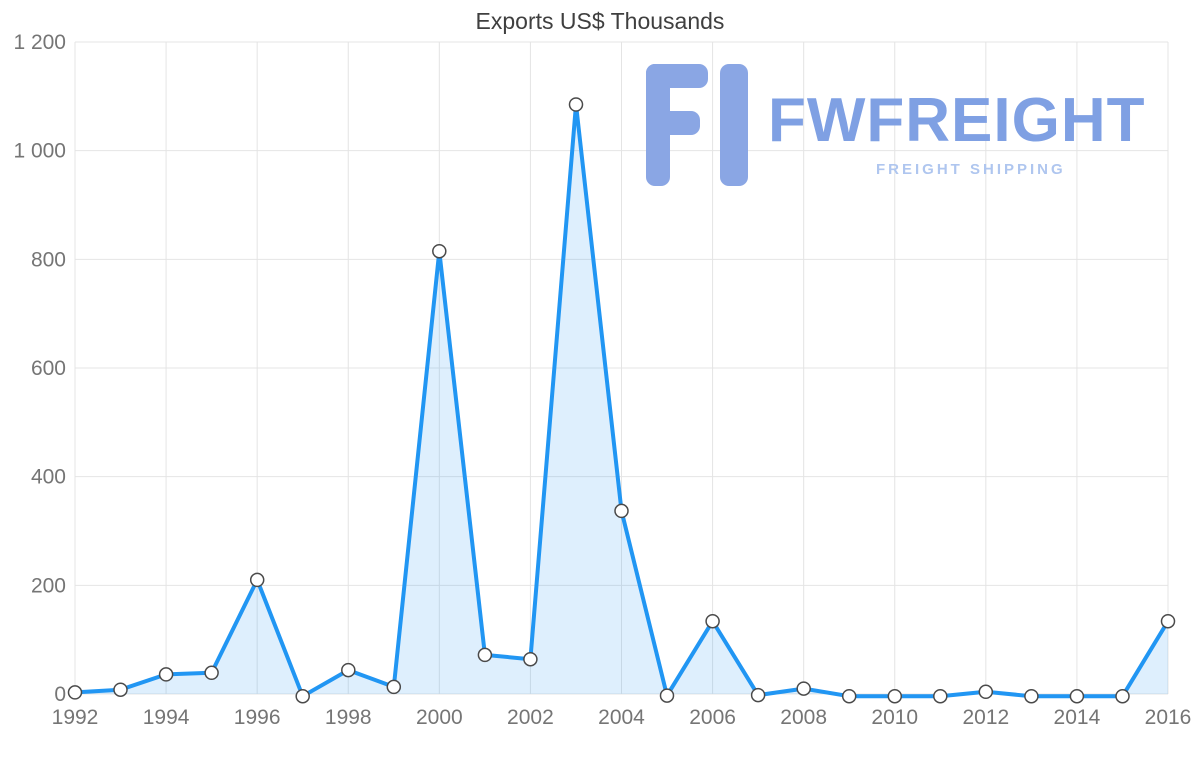 The image size is (1200, 763). What do you see at coordinates (895, 696) in the screenshot?
I see `data-point-2010` at bounding box center [895, 696].